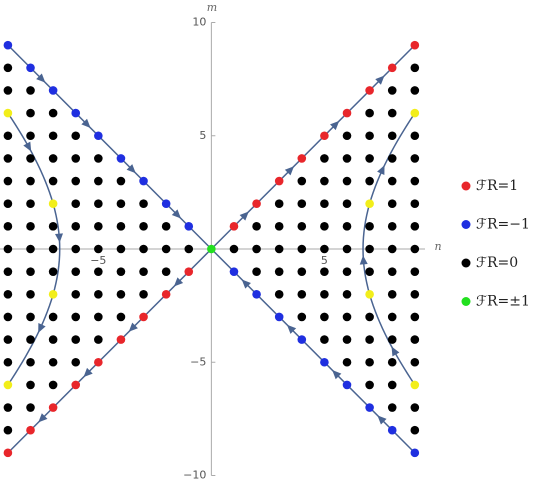 The height and width of the screenshot is (487, 540). What do you see at coordinates (198, 361) in the screenshot?
I see `y-tick-label: −5` at bounding box center [198, 361].